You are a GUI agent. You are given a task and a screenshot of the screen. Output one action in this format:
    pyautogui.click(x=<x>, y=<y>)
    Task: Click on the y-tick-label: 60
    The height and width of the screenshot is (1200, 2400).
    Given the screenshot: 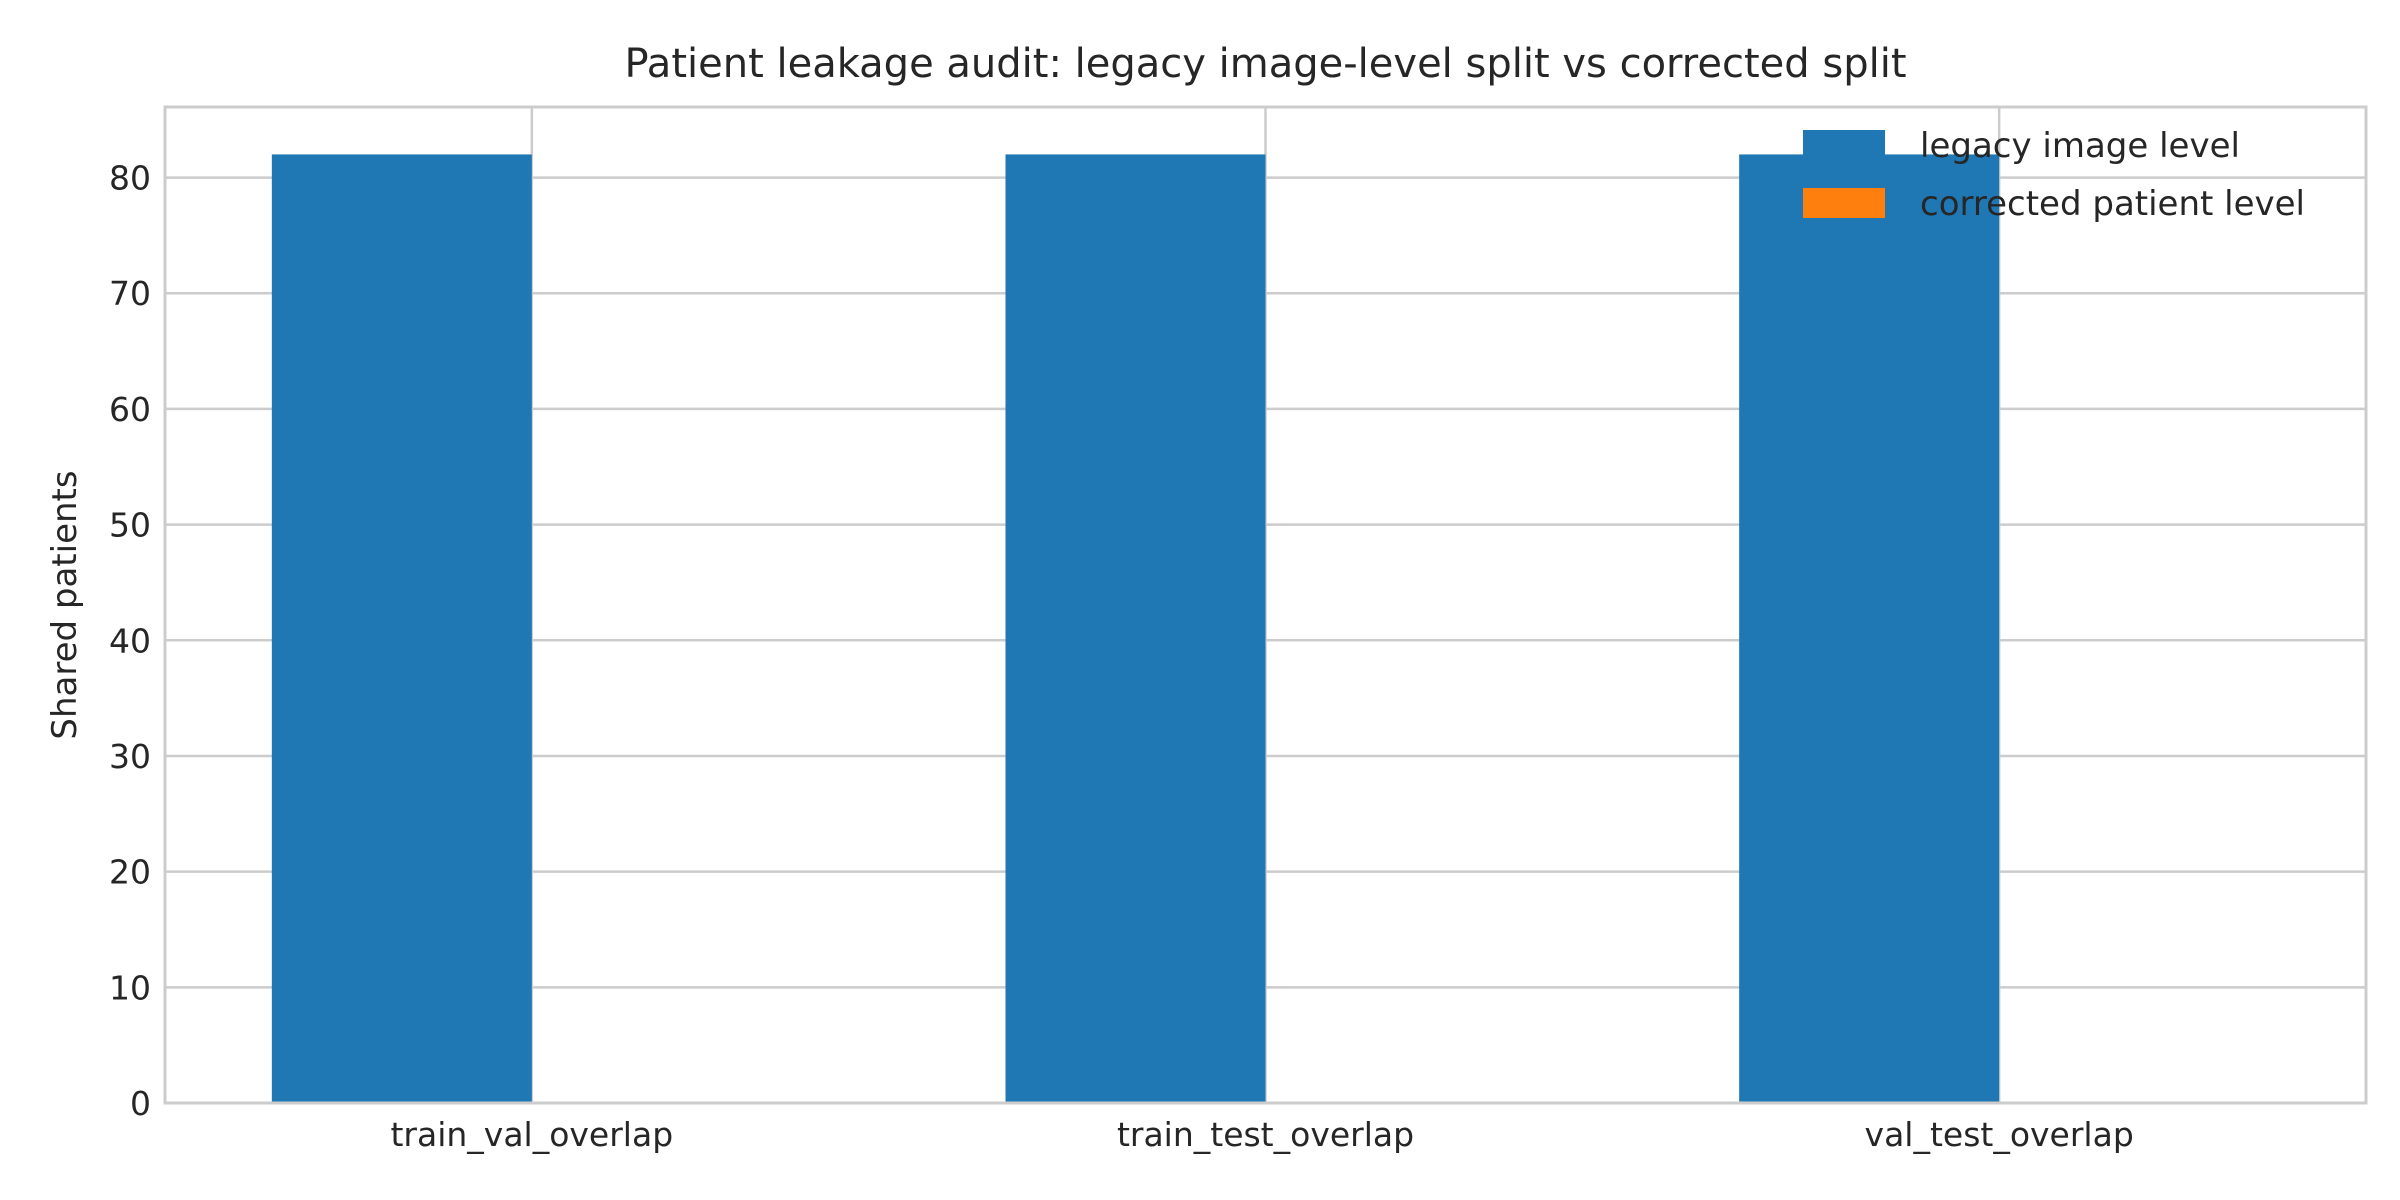 What is the action you would take?
    pyautogui.click(x=130, y=409)
    